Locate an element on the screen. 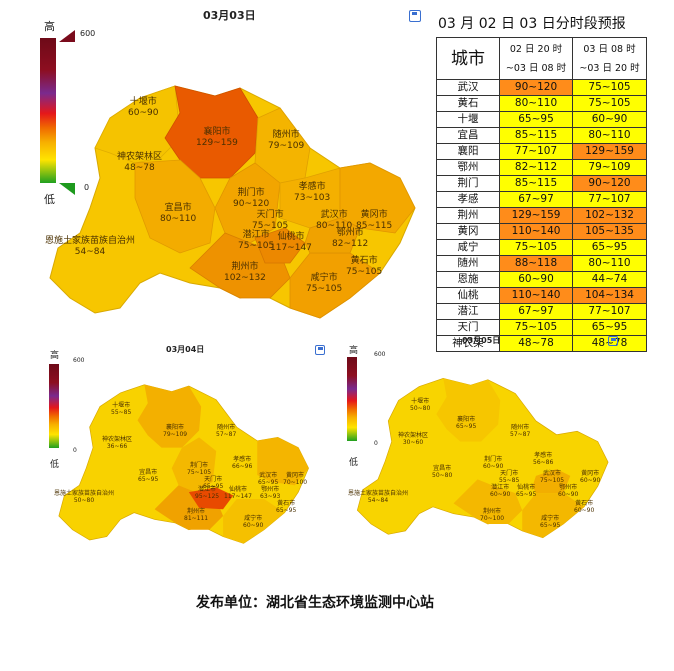 This screenshot has width=674, height=671. period-2-cell: 77~107 is located at coordinates (609, 311).